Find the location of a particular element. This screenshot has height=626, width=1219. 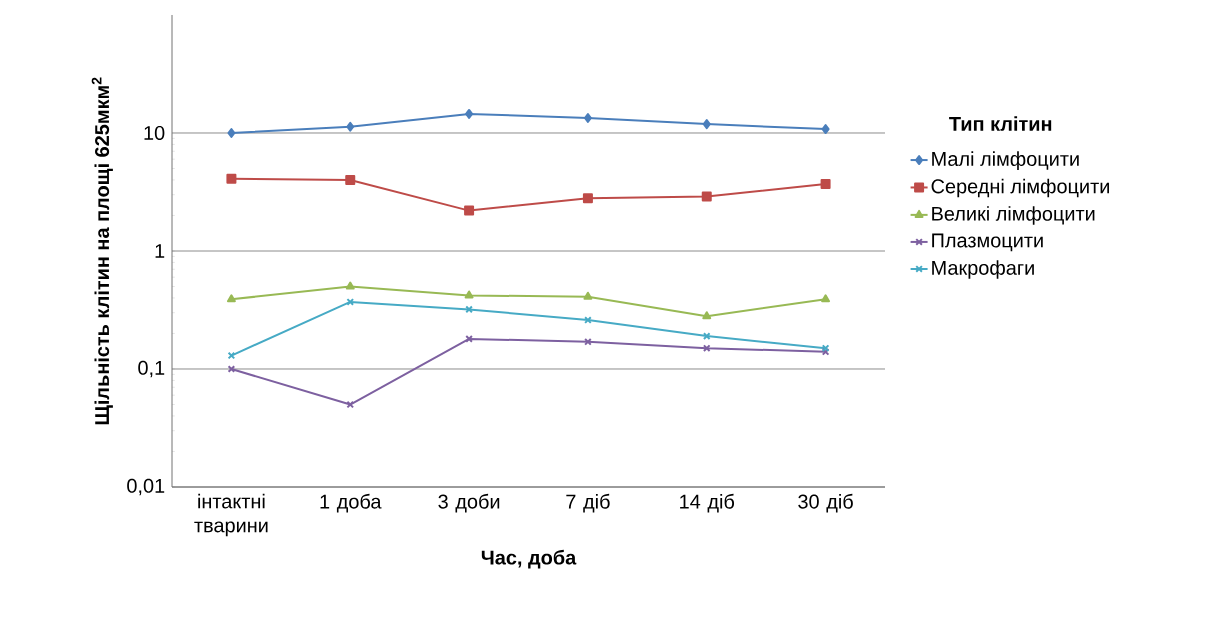

y-tick-label: 10 is located at coordinates (154, 133).